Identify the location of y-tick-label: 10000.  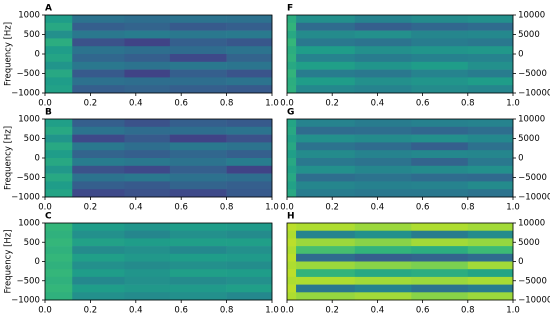
(531, 120).